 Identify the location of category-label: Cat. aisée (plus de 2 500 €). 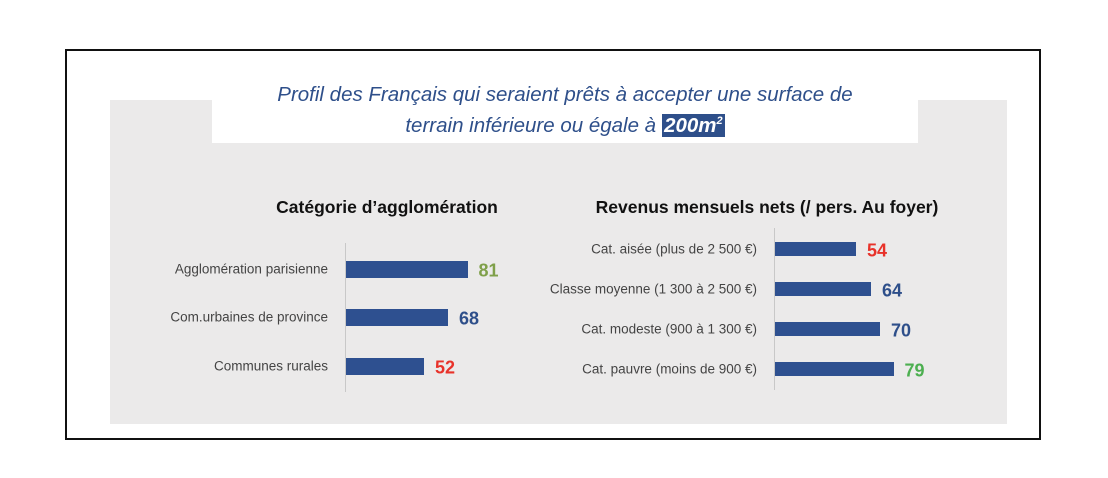
(674, 249).